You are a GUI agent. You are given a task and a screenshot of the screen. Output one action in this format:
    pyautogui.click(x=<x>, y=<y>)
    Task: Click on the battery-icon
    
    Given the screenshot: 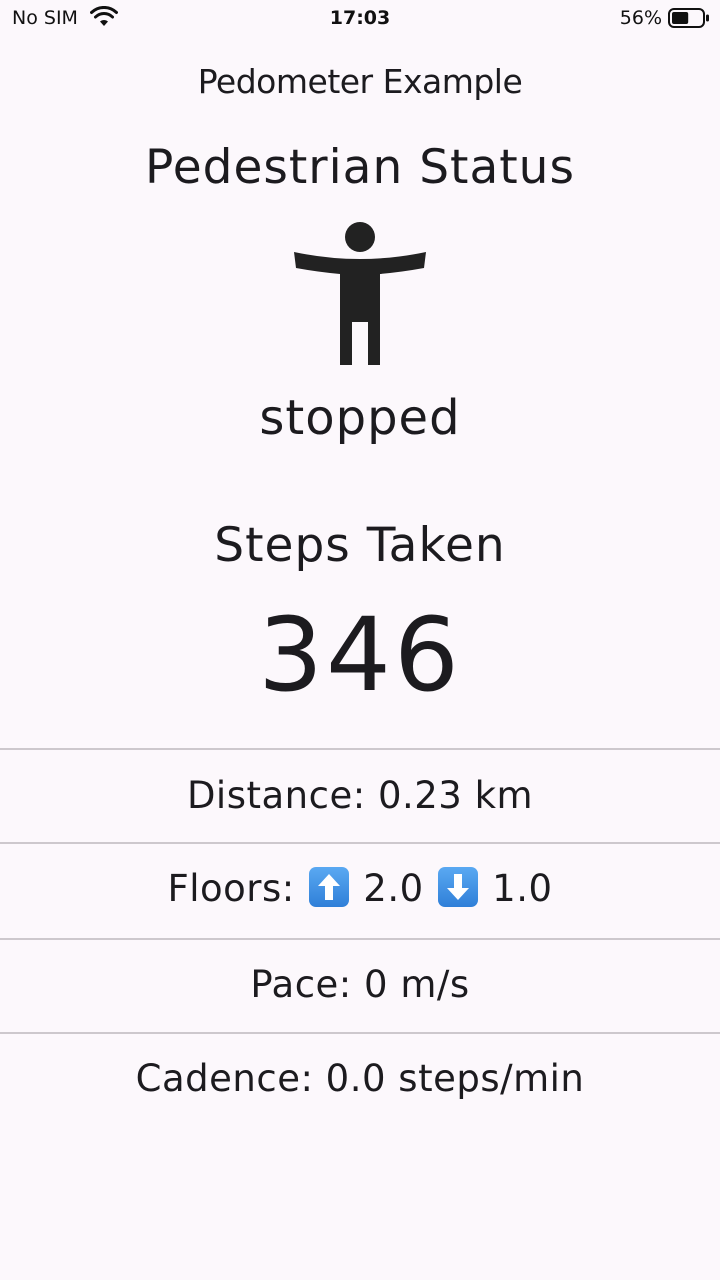 What is the action you would take?
    pyautogui.click(x=688, y=18)
    